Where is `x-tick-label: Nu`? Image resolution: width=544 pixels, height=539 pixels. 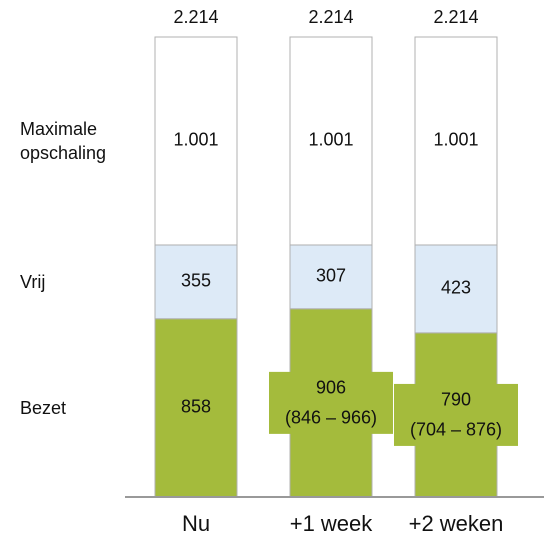 x-tick-label: Nu is located at coordinates (196, 523).